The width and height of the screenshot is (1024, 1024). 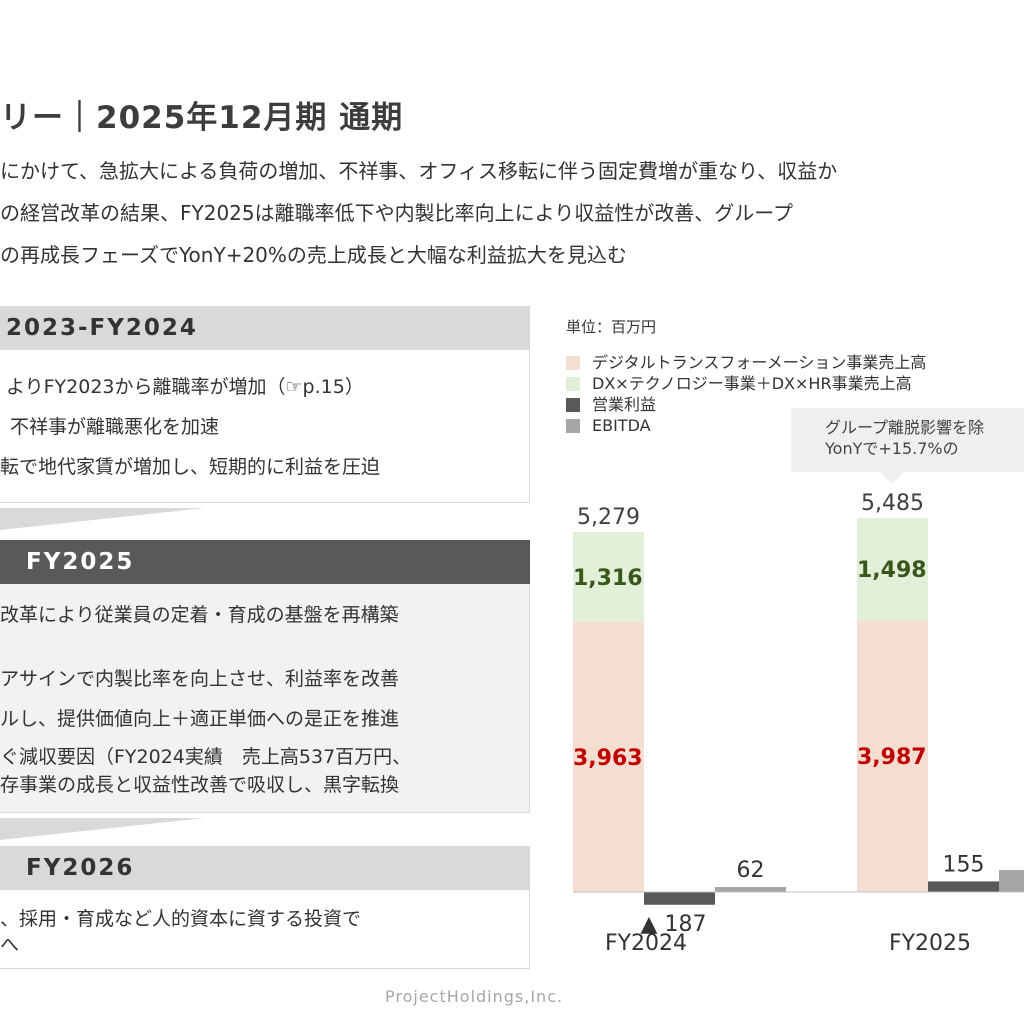 I want to click on x-tick-label: FY2024, so click(x=646, y=943).